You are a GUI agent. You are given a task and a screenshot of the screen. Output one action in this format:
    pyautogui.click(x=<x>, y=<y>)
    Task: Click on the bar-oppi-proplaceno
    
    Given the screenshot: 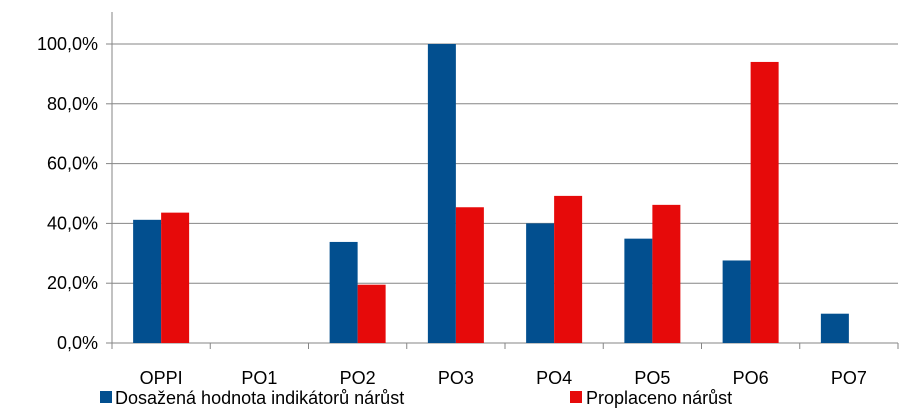 What is the action you would take?
    pyautogui.click(x=175, y=277)
    